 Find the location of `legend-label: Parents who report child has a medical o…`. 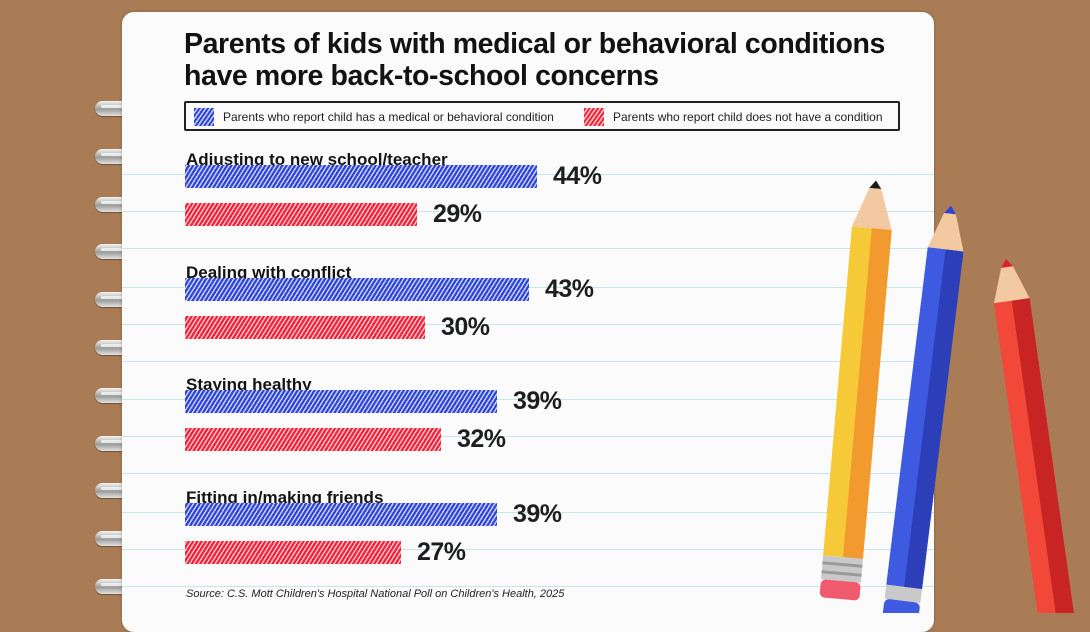

legend-label: Parents who report child has a medical o… is located at coordinates (388, 117).